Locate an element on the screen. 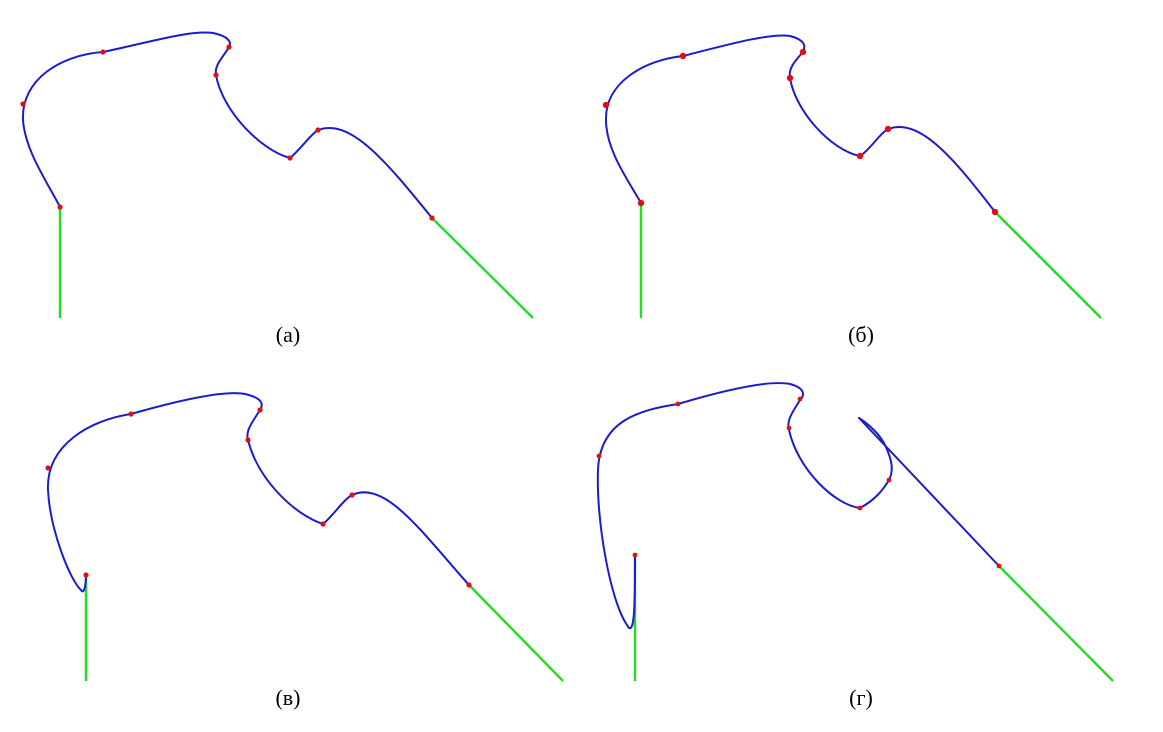  panel-caption: (г) is located at coordinates (861, 697).